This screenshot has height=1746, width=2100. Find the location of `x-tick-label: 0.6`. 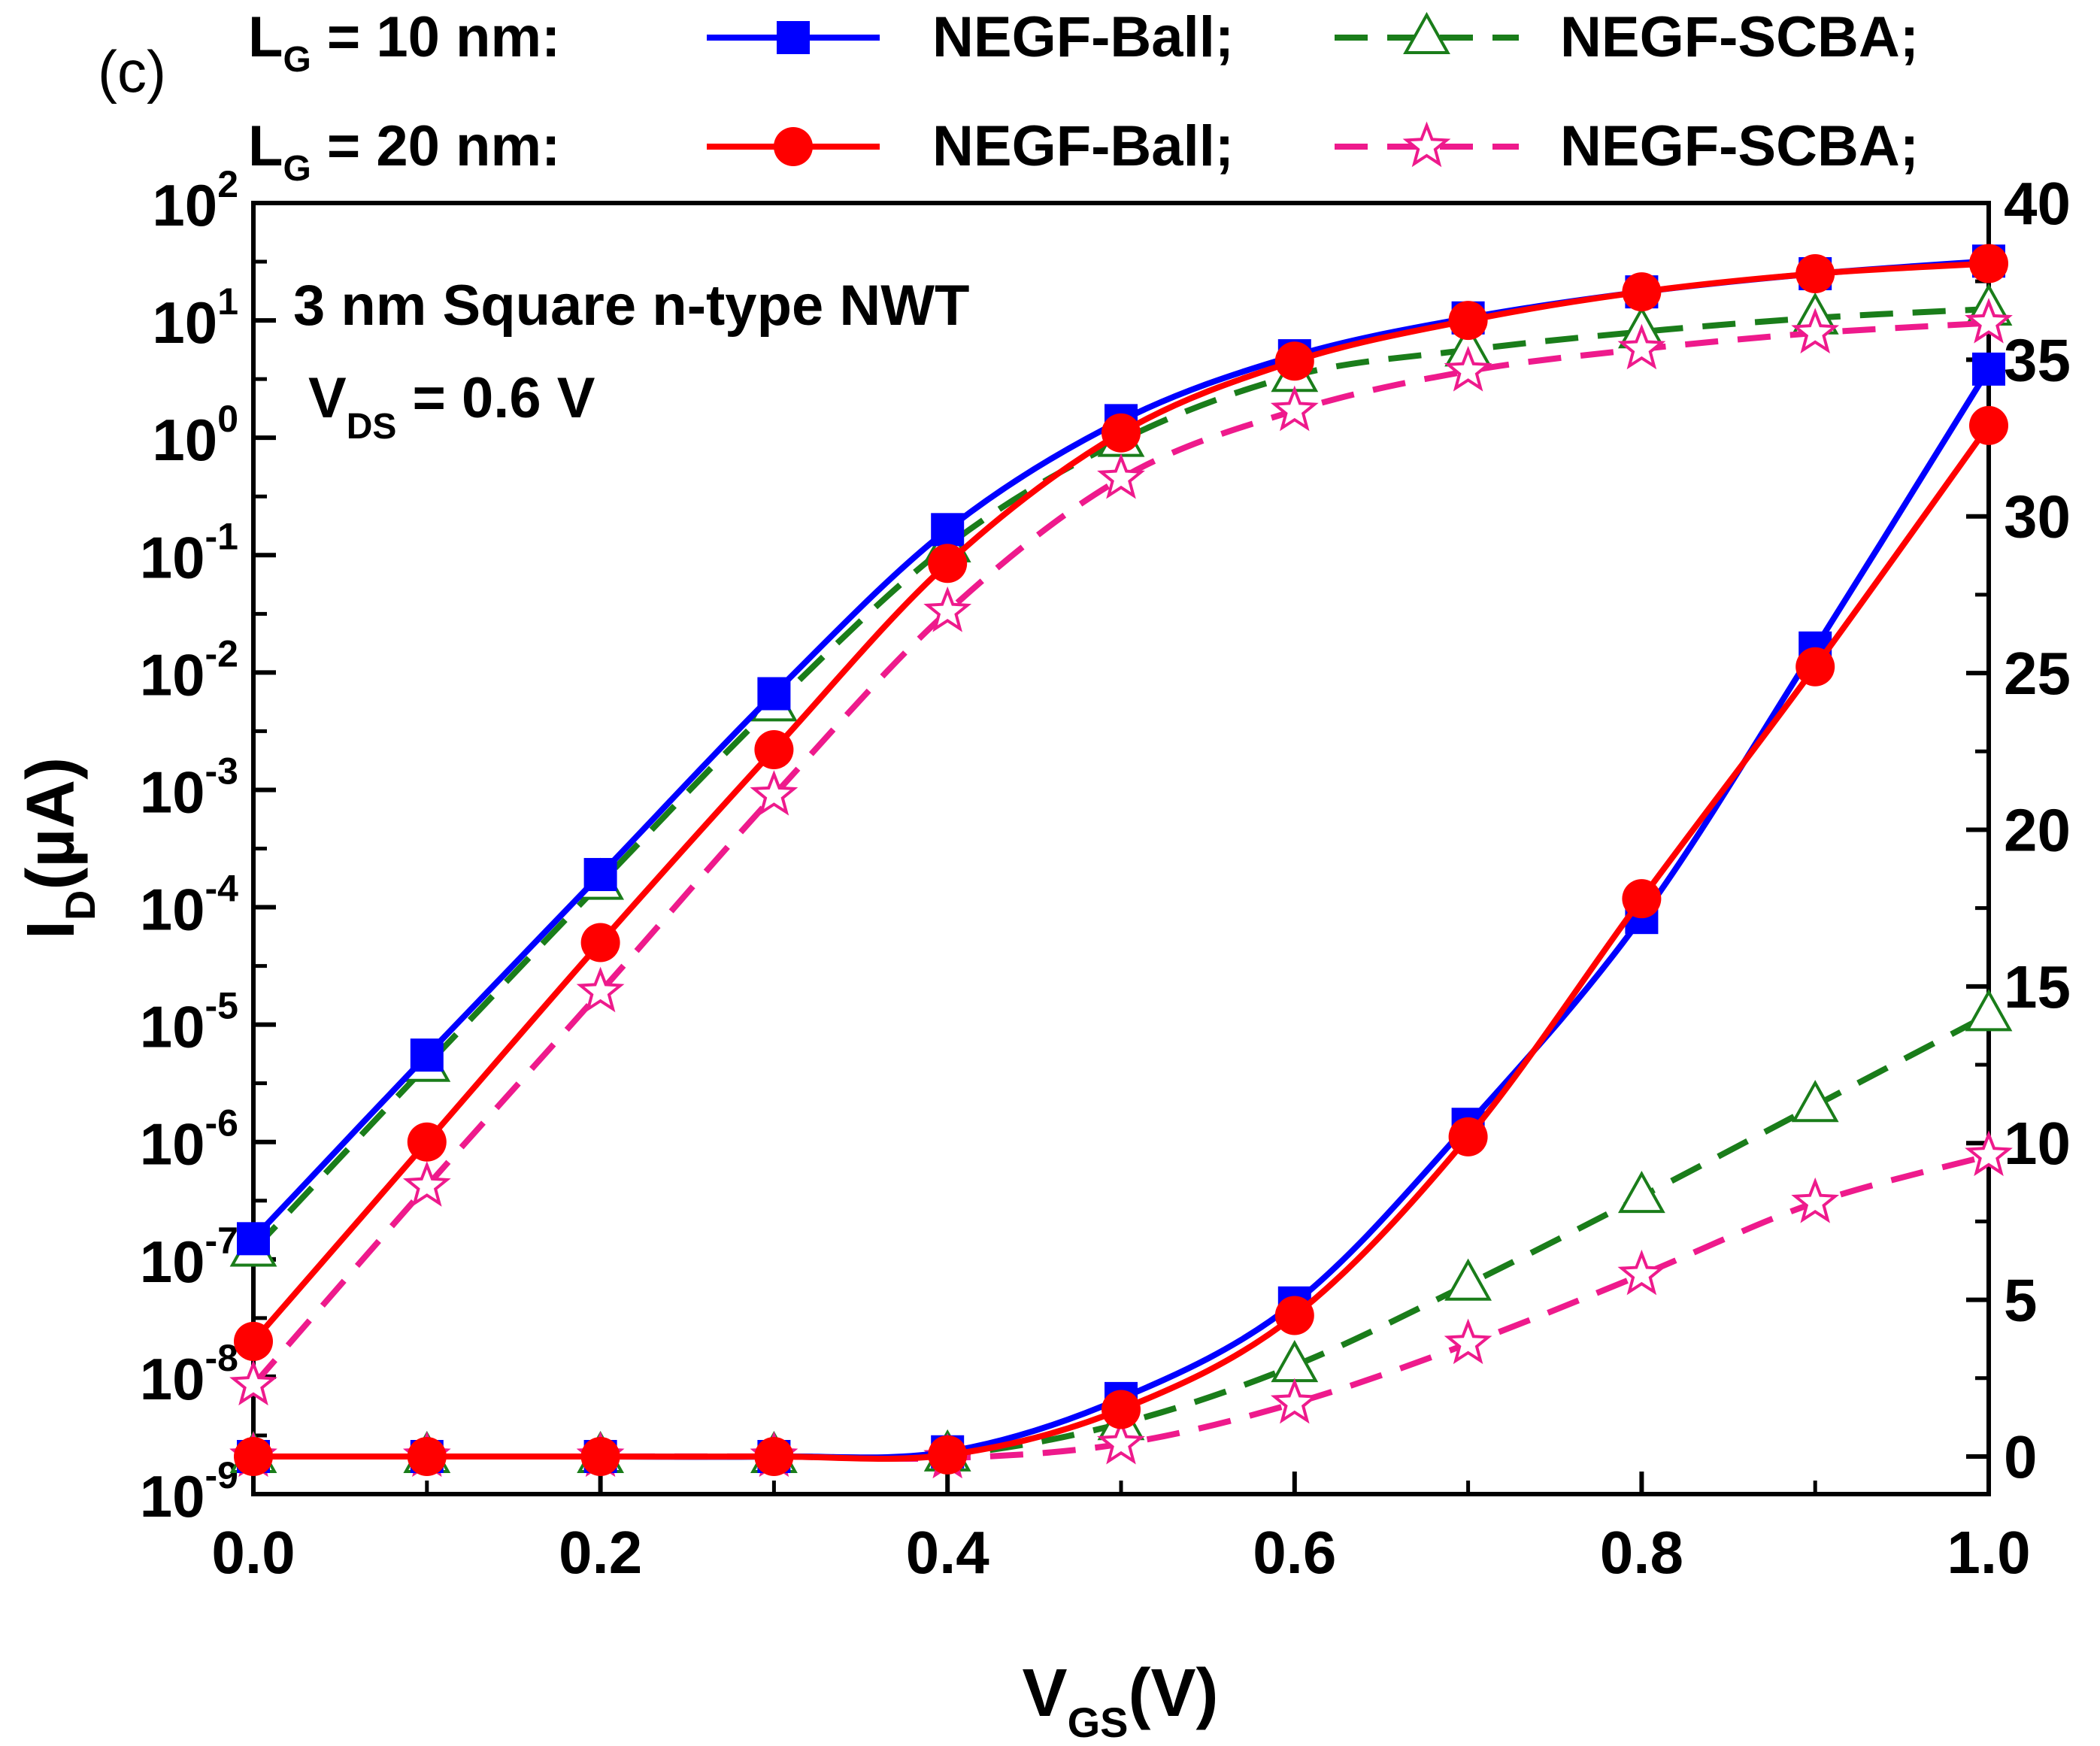

x-tick-label: 0.6 is located at coordinates (1294, 1552).